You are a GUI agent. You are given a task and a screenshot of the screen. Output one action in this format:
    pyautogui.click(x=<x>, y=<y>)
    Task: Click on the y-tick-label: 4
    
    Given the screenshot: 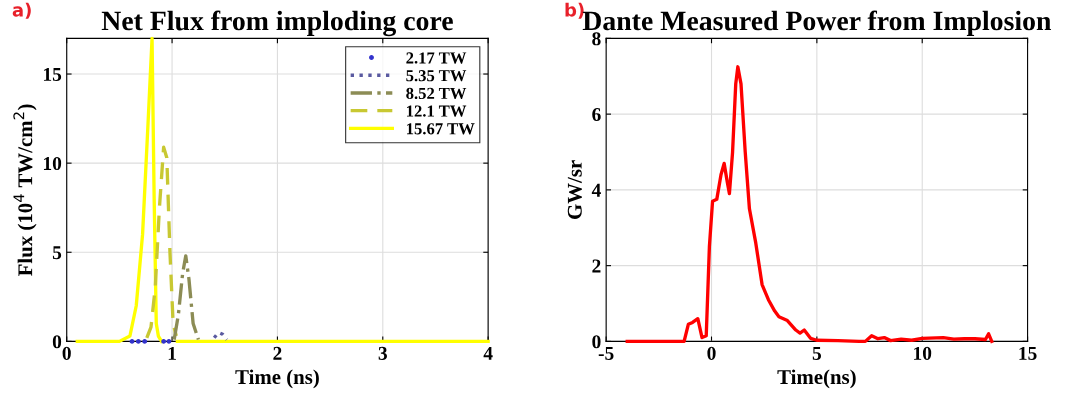 What is the action you would take?
    pyautogui.click(x=596, y=190)
    